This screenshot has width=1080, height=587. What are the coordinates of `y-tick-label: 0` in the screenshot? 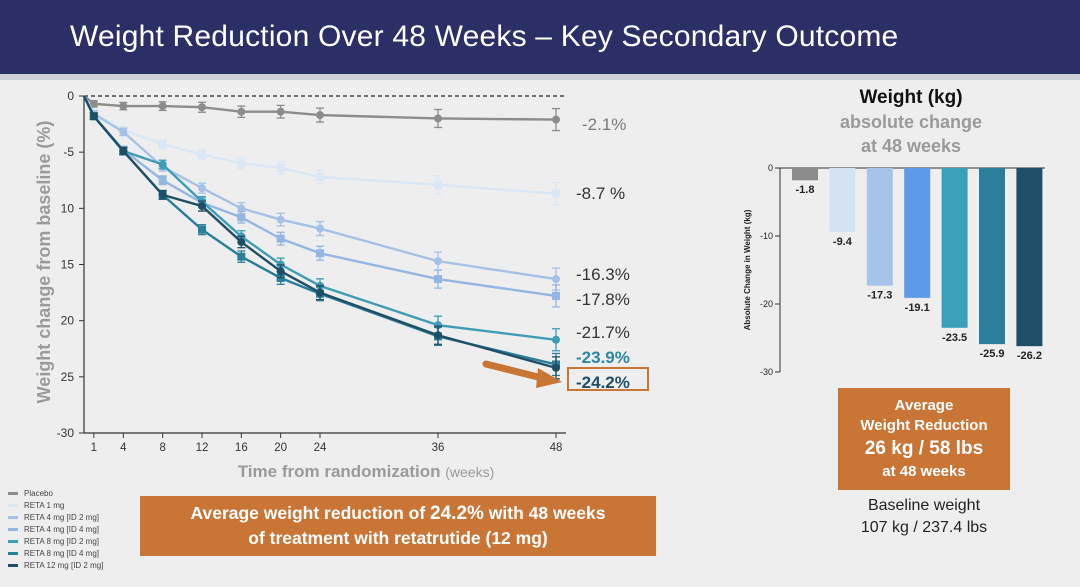 It's located at (70, 96).